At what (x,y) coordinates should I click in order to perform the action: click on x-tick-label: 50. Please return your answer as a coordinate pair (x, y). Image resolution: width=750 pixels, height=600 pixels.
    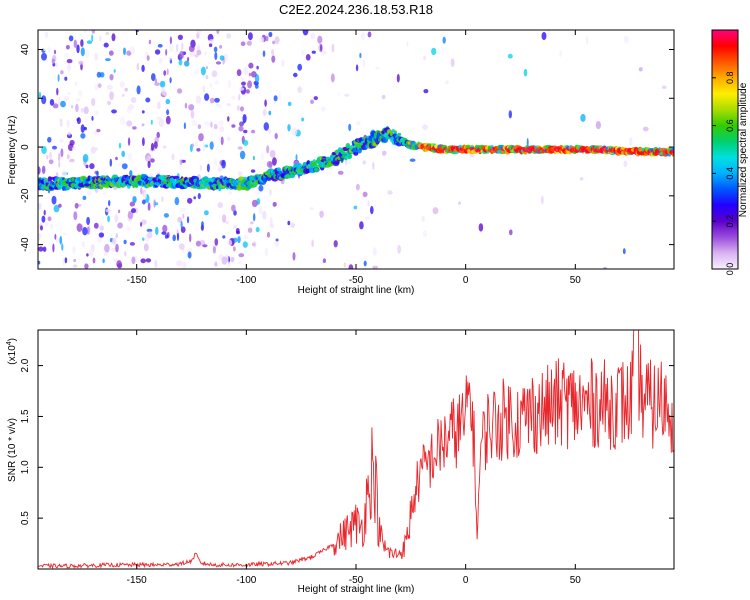
    Looking at the image, I should click on (576, 580).